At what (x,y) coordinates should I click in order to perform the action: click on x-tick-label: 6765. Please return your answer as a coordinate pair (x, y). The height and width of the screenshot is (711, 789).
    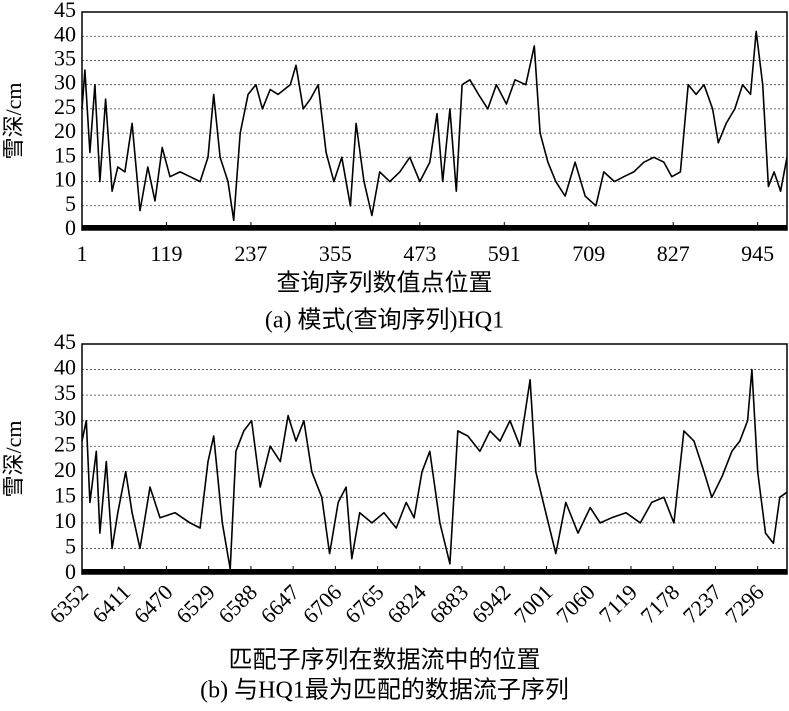
    Looking at the image, I should click on (364, 603).